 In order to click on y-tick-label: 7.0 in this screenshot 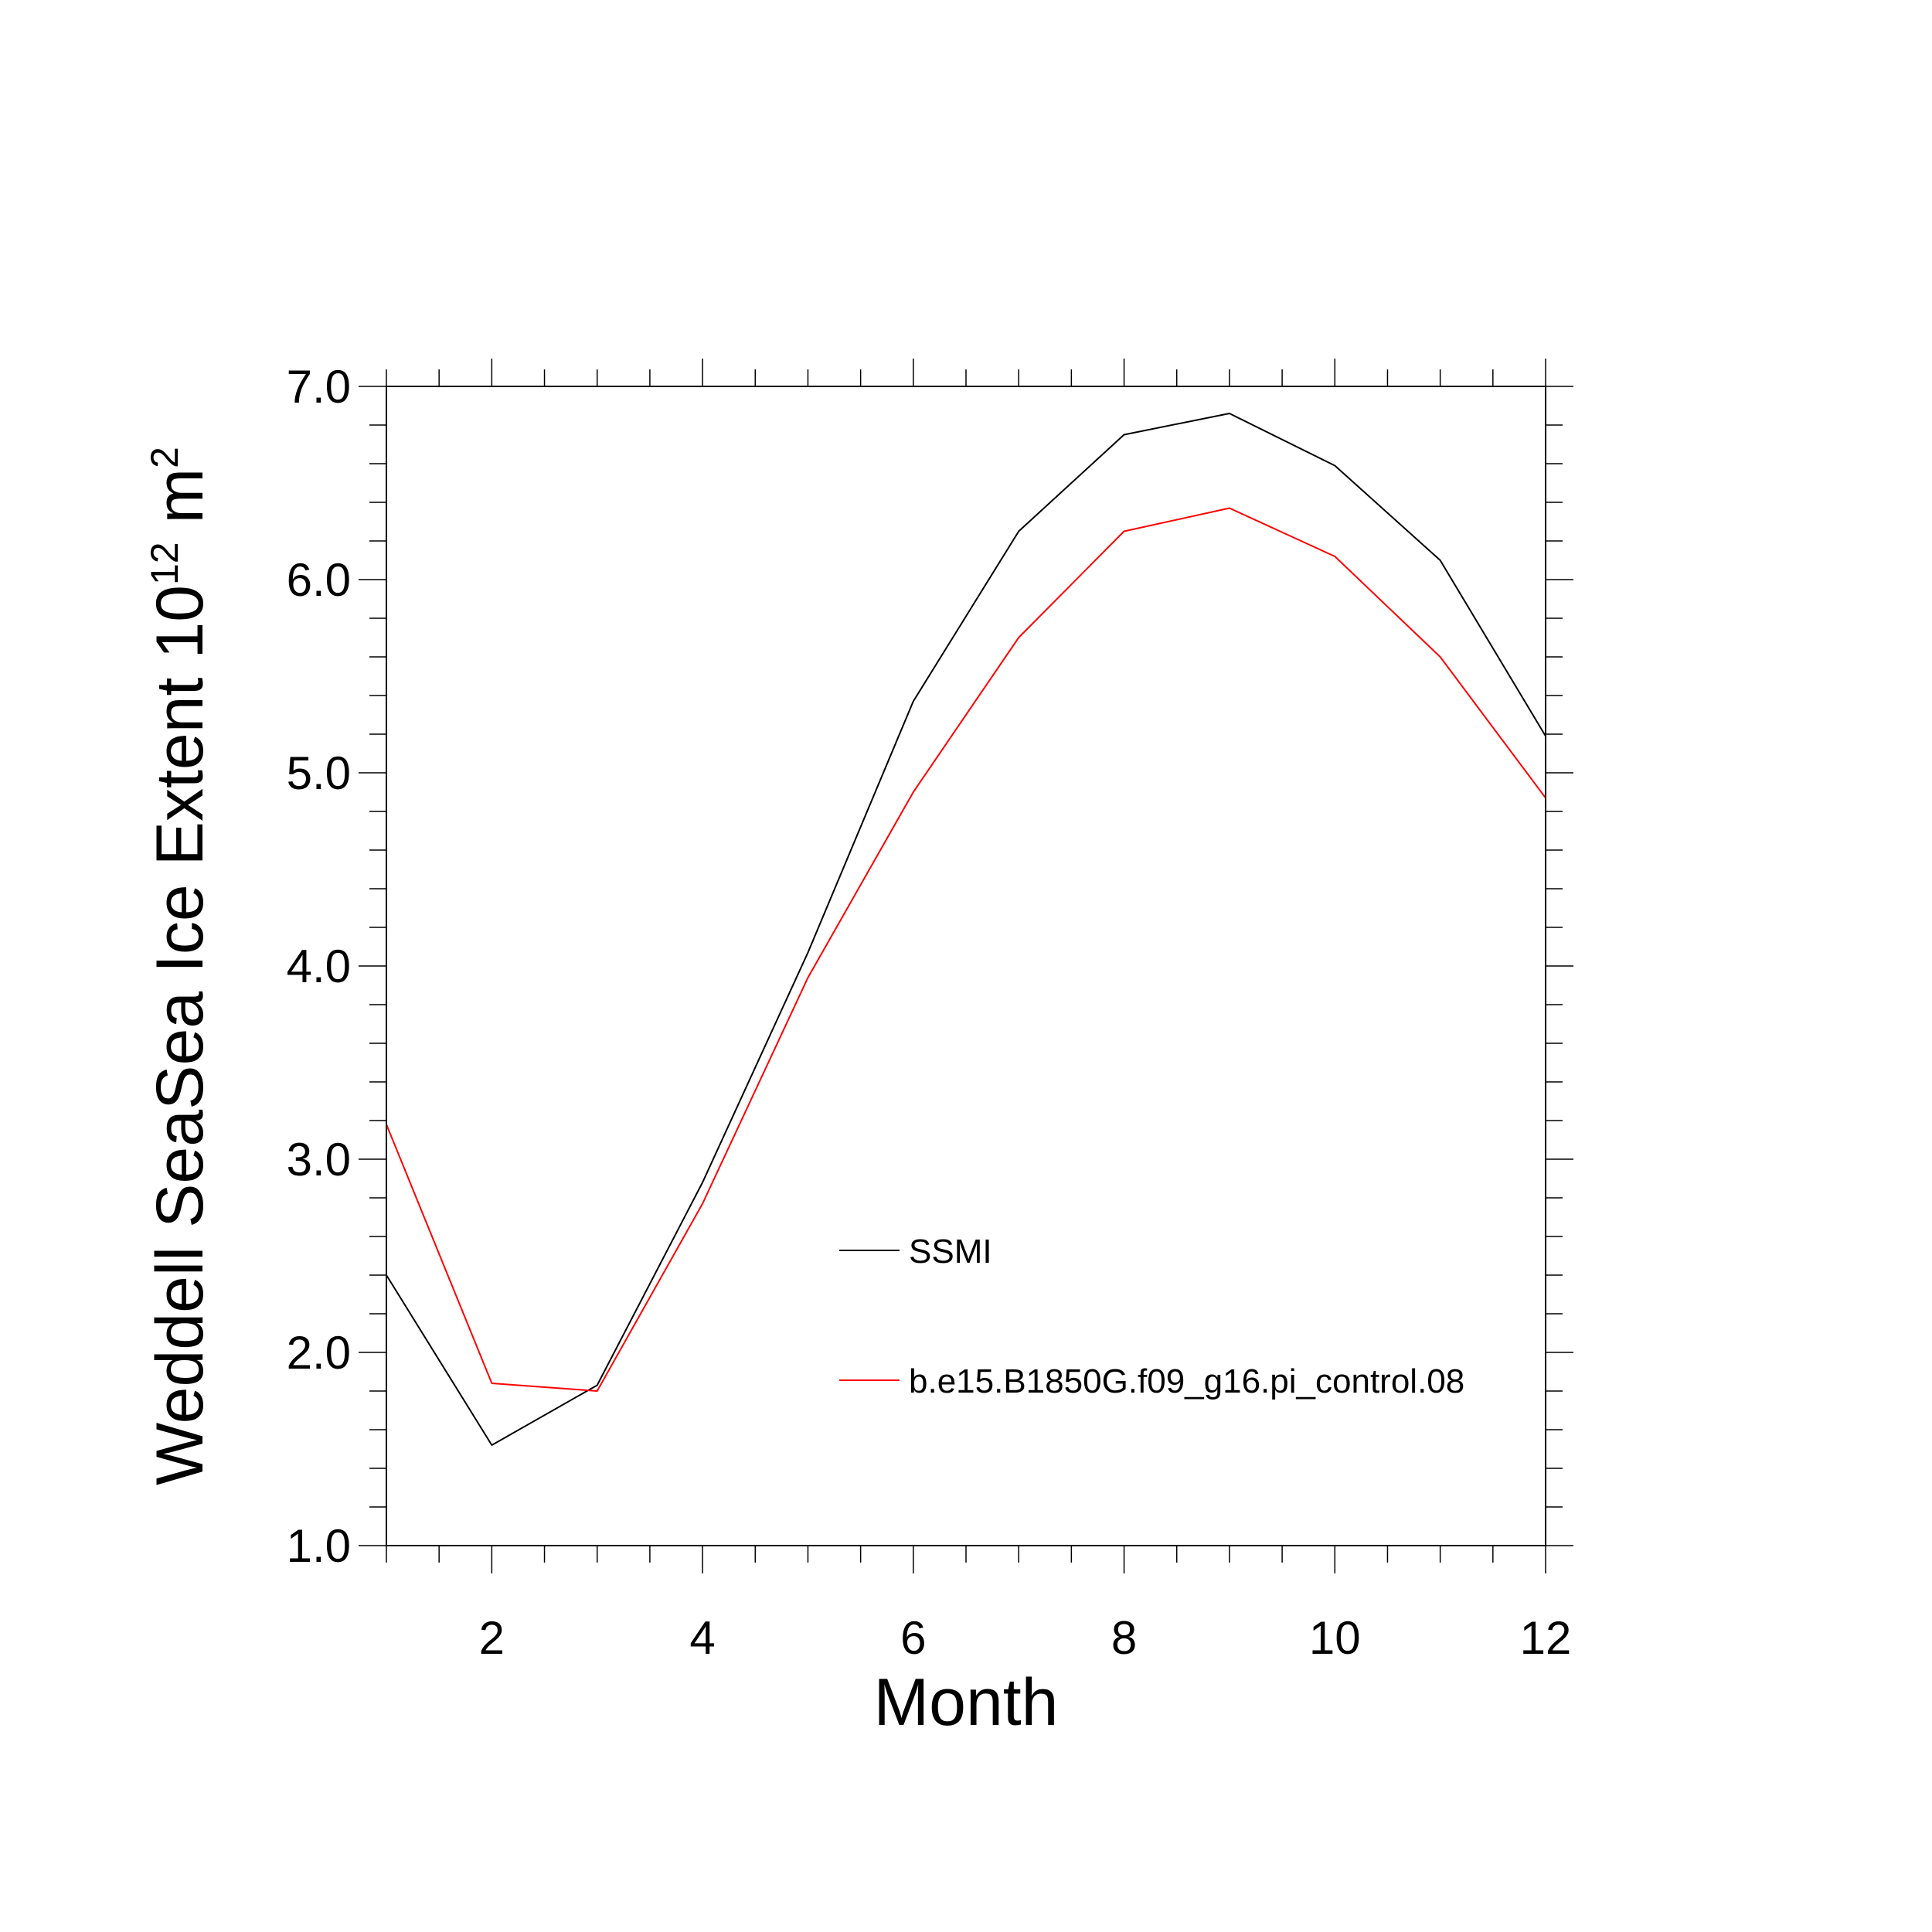, I will do `click(319, 387)`.